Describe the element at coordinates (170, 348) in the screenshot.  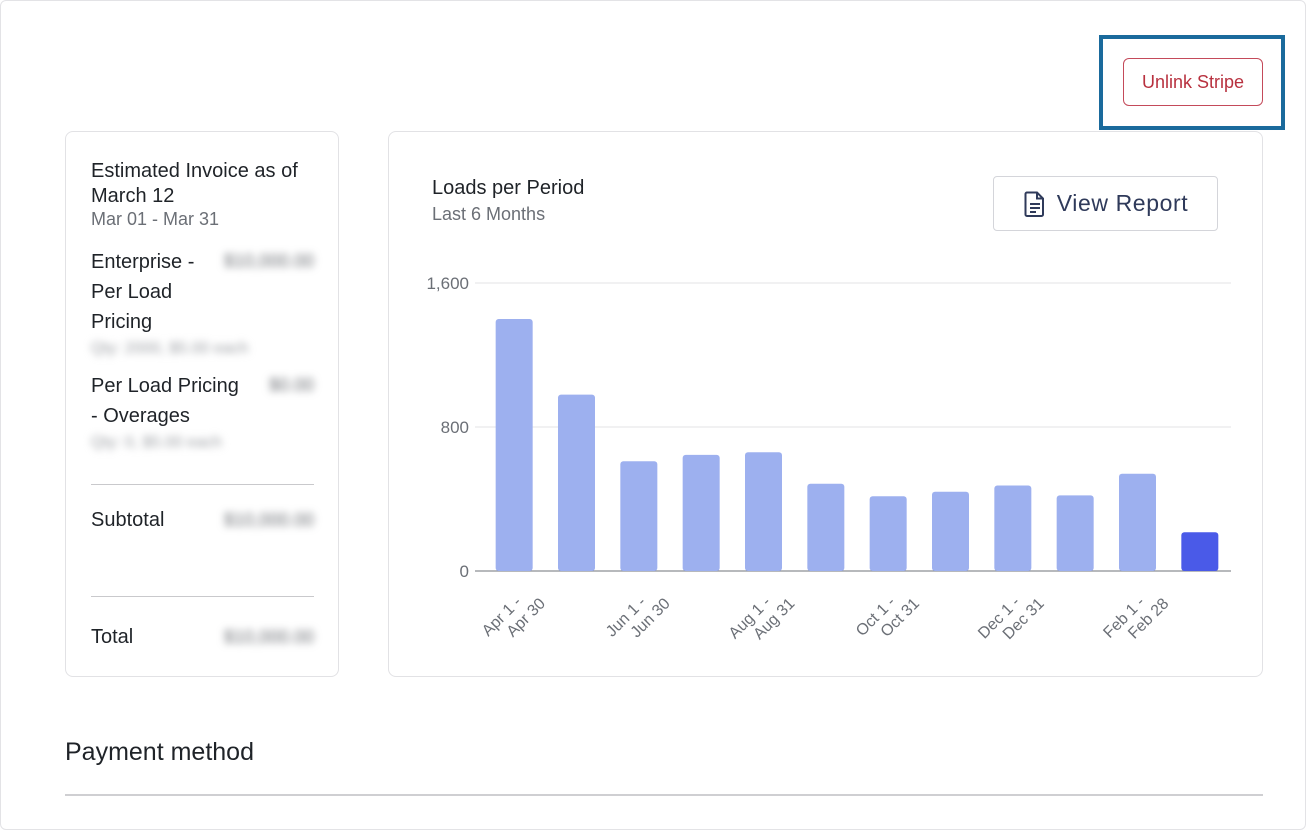
I see `line-item-detail: Qty: 2000, $5.00 each` at that location.